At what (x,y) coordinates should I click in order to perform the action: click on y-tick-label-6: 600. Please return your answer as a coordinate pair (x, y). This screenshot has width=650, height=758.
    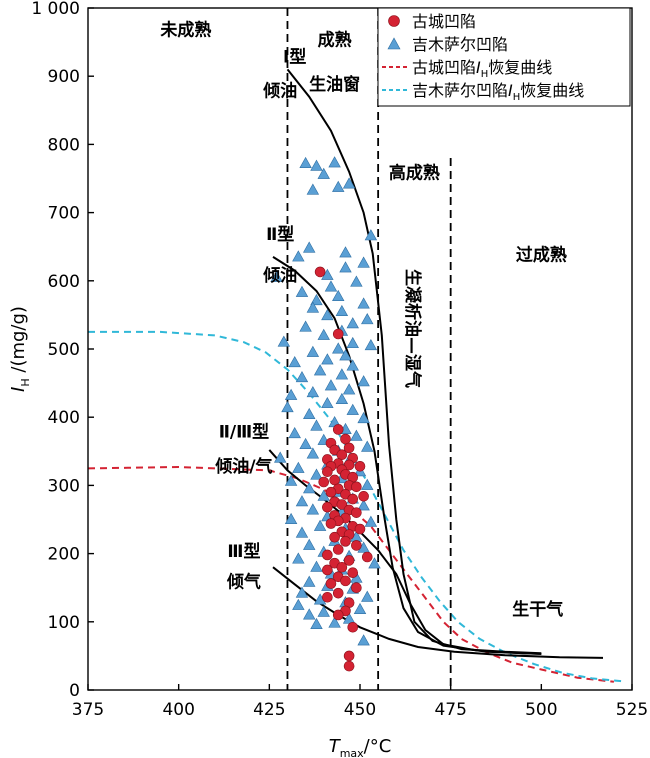
    Looking at the image, I should click on (64, 282).